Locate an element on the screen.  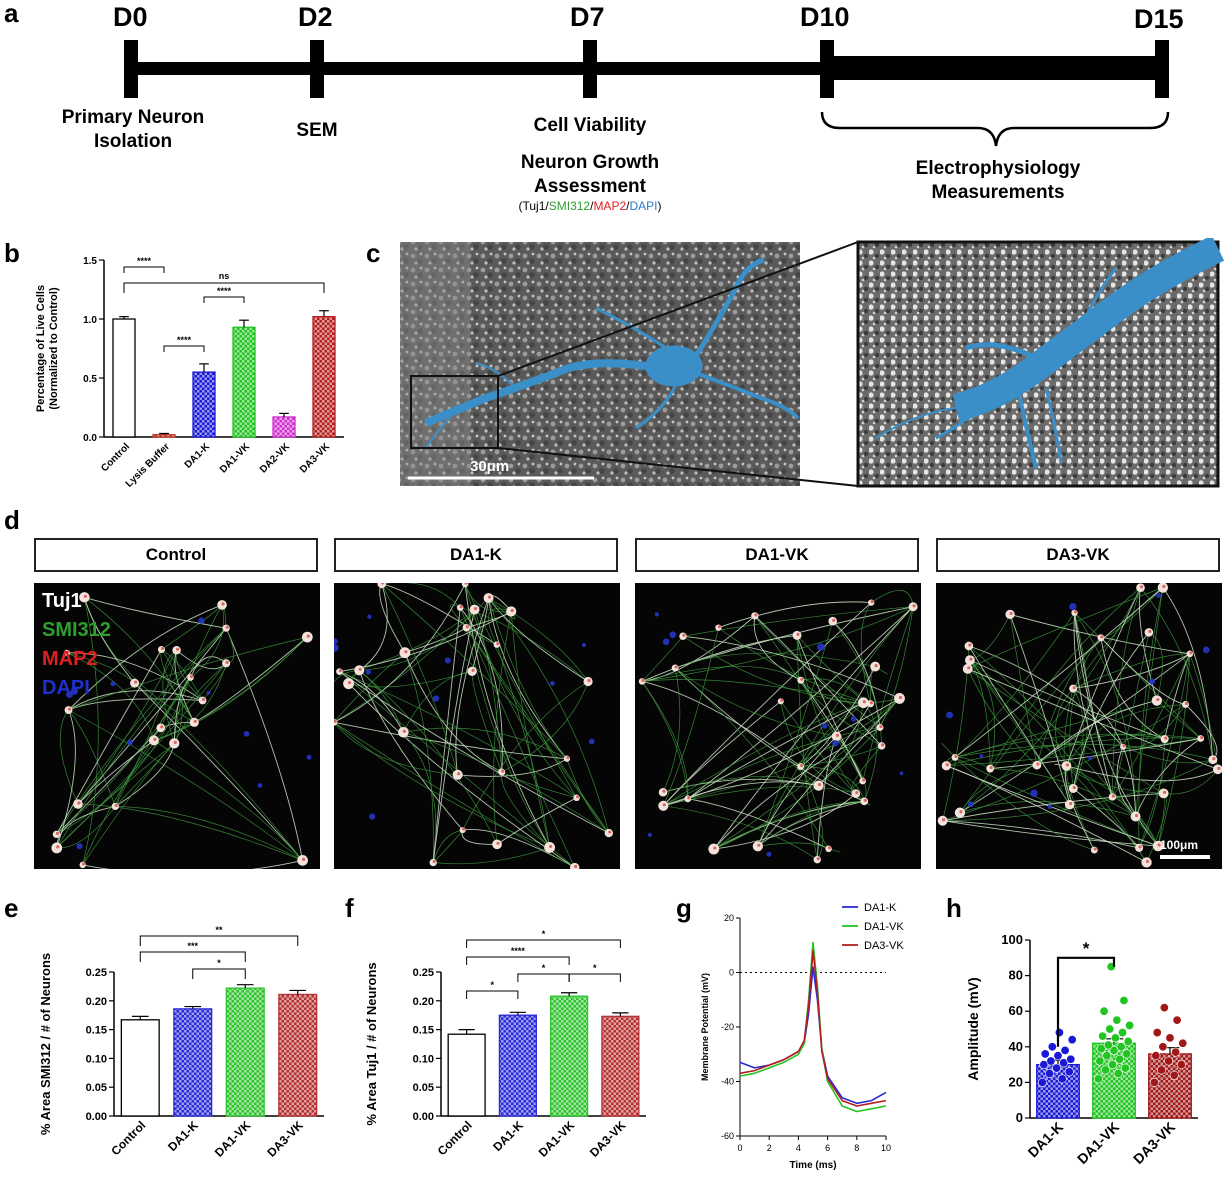
header-da1-vk: DA1-VK is located at coordinates (777, 555).